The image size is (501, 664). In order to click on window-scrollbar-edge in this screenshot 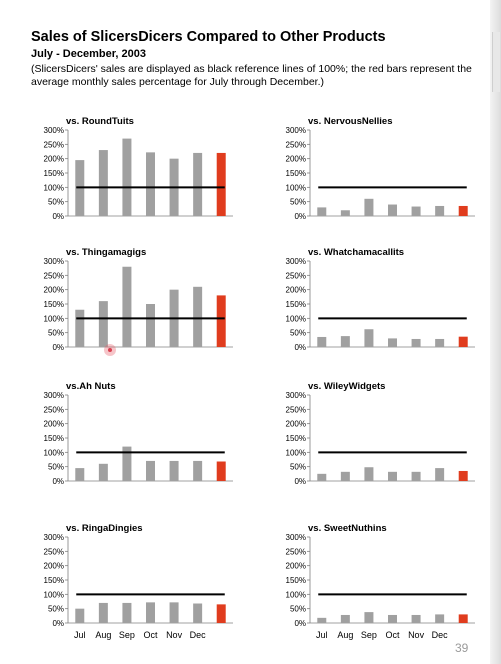, I will do `click(495, 332)`.